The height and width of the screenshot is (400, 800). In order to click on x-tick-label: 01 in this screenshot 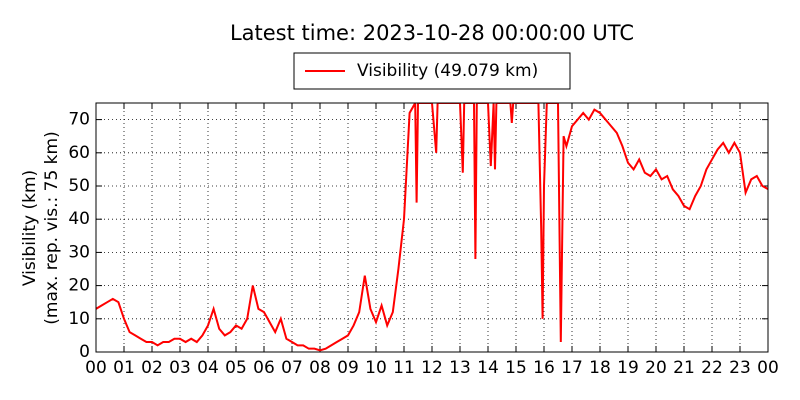, I will do `click(124, 368)`.